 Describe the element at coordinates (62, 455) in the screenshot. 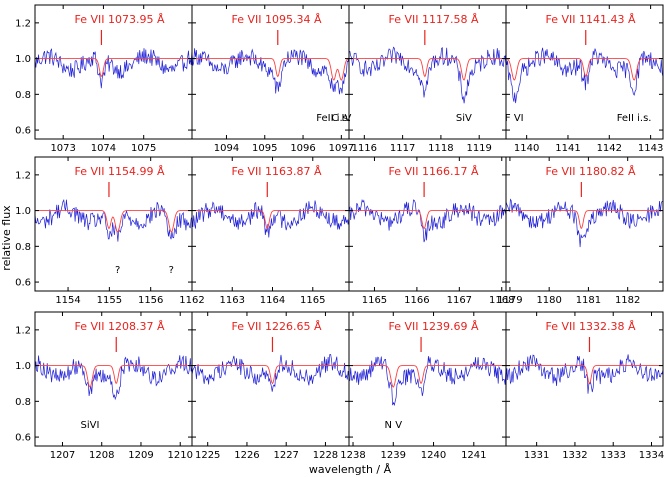

I see `x-tick-label: 1207` at that location.